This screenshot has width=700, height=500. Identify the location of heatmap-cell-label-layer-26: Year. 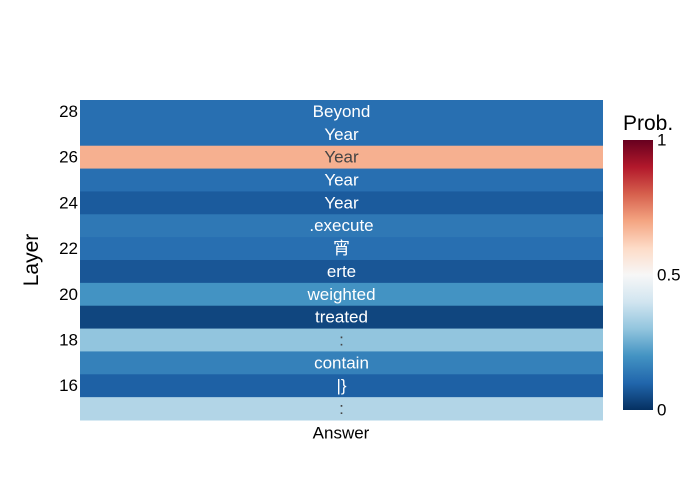
(341, 157).